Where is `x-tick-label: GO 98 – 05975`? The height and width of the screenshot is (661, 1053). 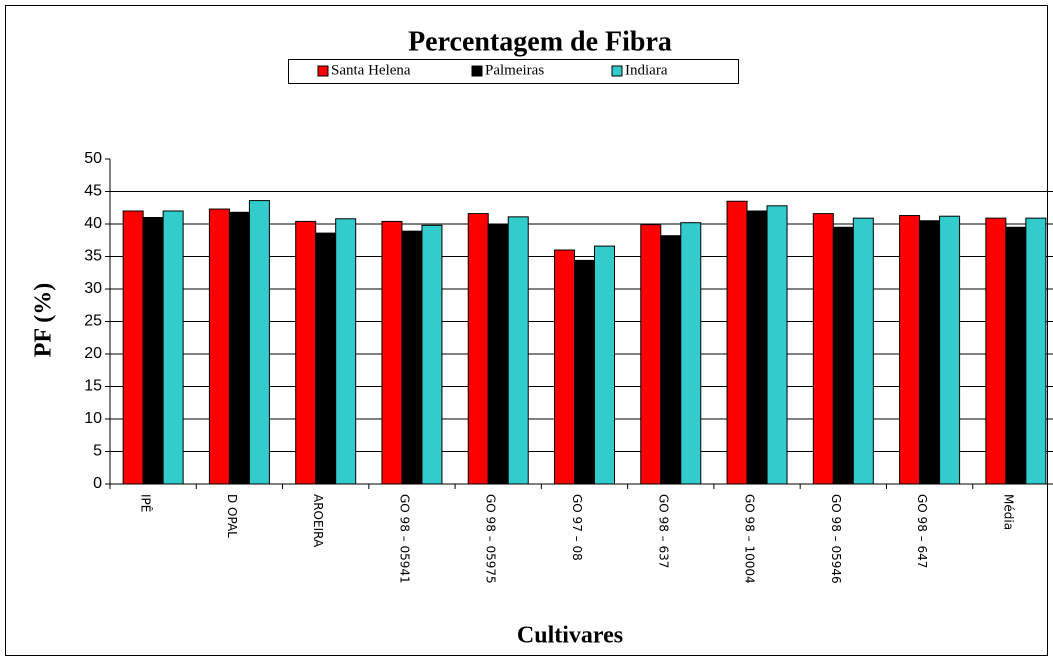
x-tick-label: GO 98 – 05975 is located at coordinates (491, 539).